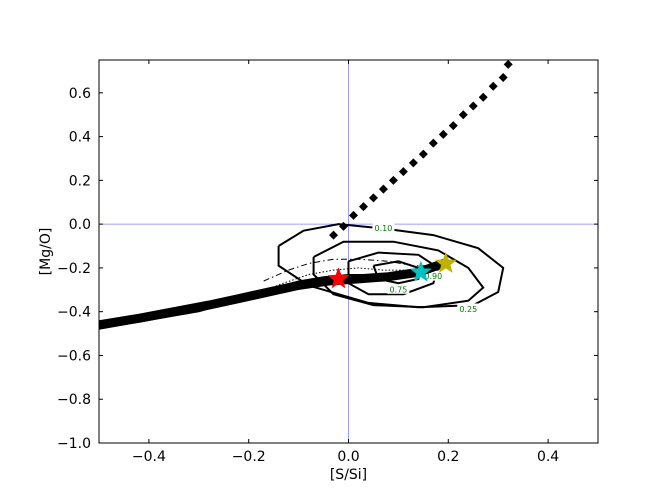 The width and height of the screenshot is (664, 498). I want to click on y-tick-label: 0.2, so click(80, 181).